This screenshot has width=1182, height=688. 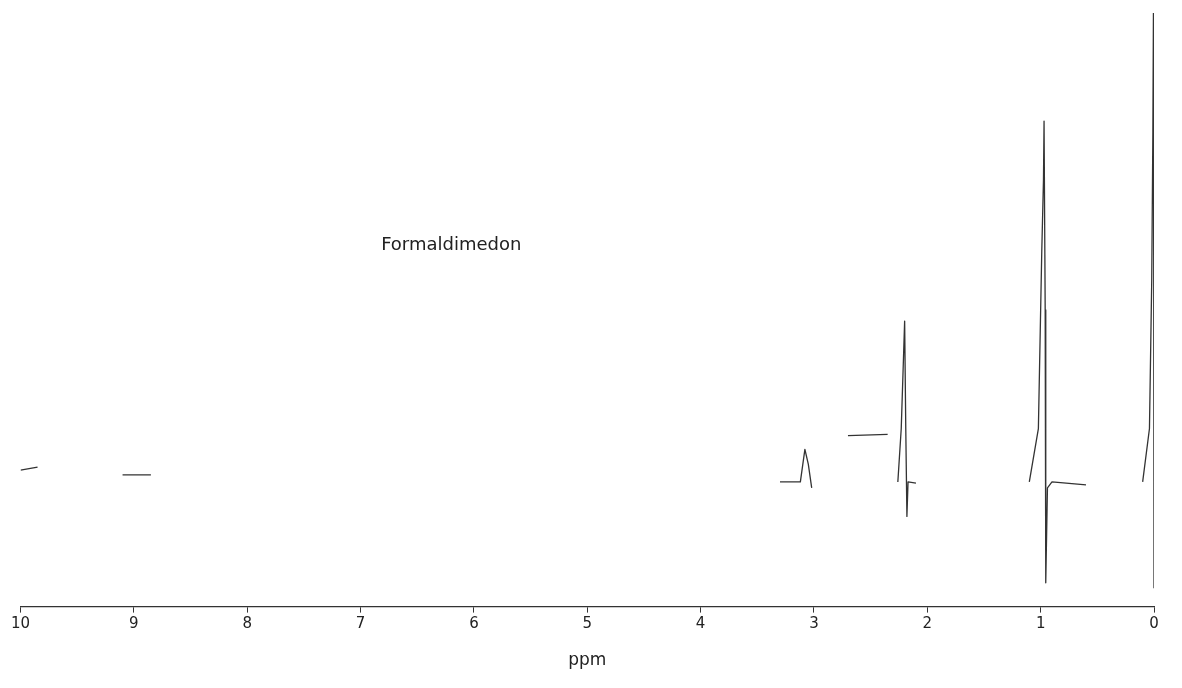 What do you see at coordinates (134, 623) in the screenshot?
I see `x-tick-label: 9` at bounding box center [134, 623].